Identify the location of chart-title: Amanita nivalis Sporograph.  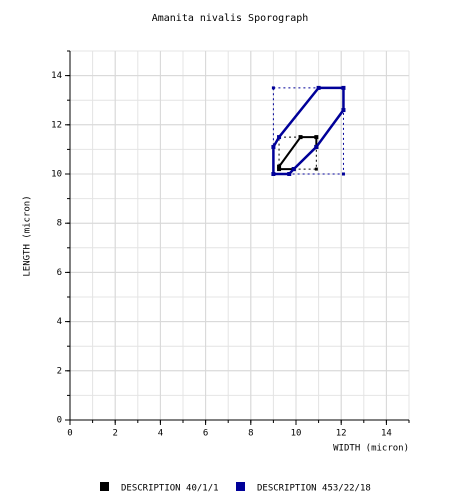
(230, 18).